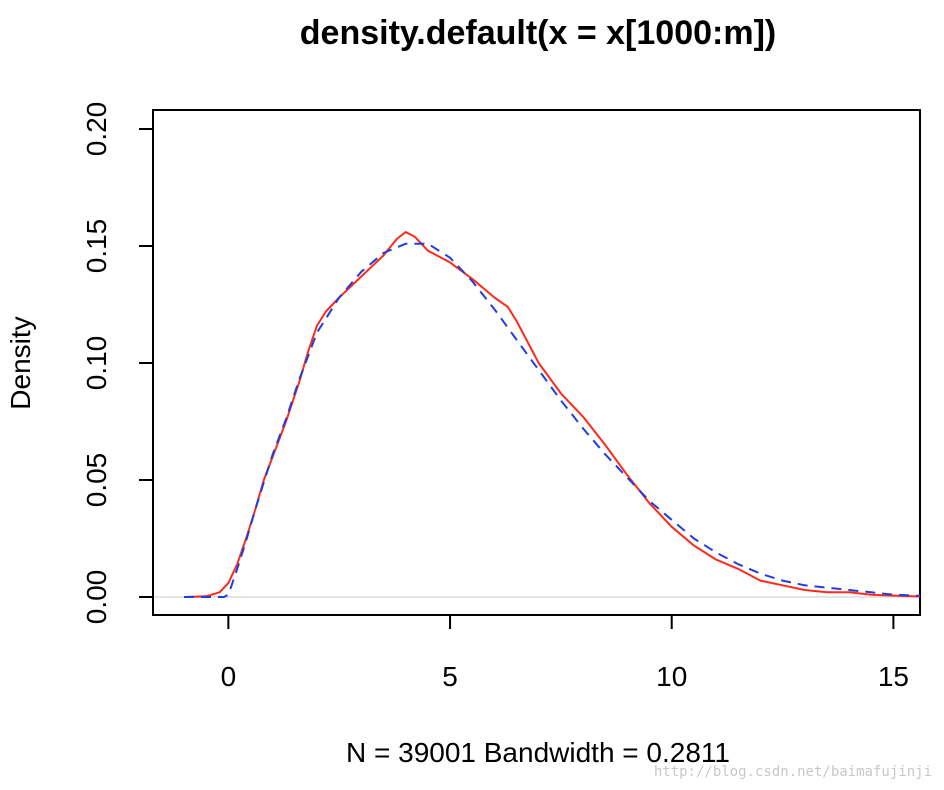  Describe the element at coordinates (450, 676) in the screenshot. I see `x-tick-label: 5` at that location.